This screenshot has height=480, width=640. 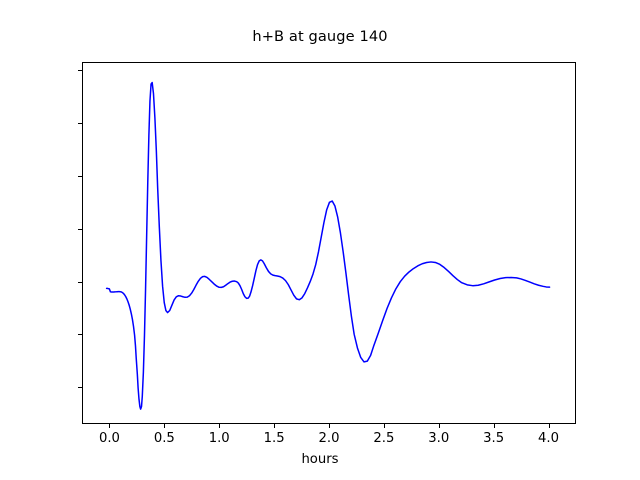 What do you see at coordinates (329, 438) in the screenshot?
I see `x-tick-label: 2.0` at bounding box center [329, 438].